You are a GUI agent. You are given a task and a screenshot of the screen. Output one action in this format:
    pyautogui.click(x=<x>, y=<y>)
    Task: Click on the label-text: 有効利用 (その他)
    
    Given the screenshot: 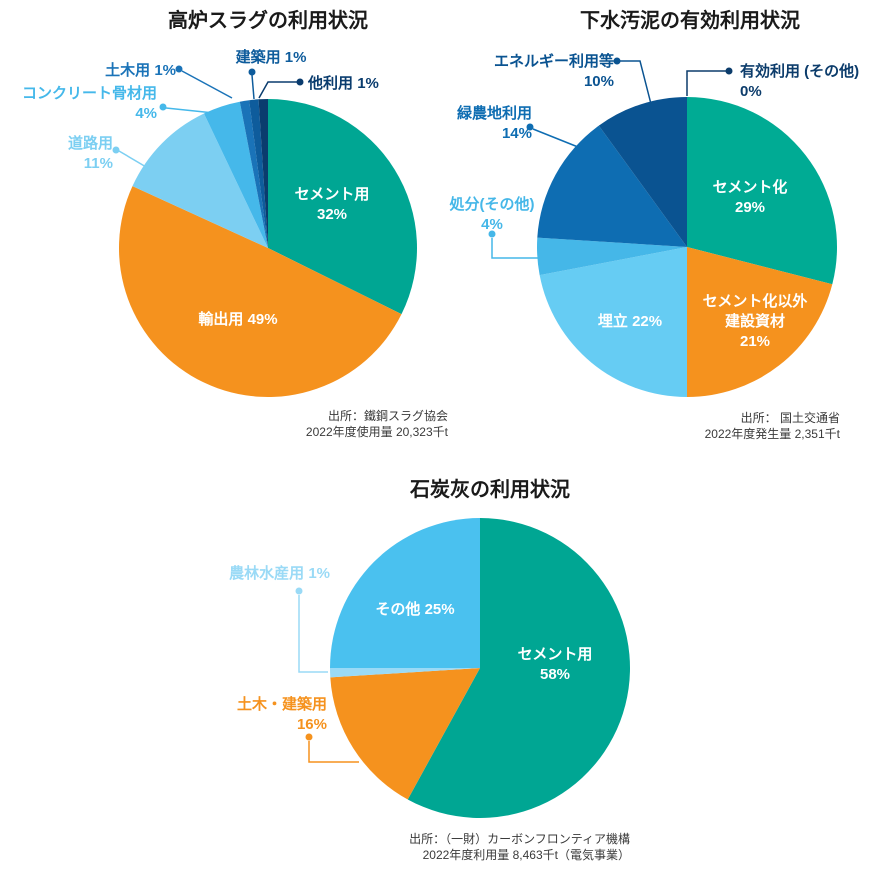 What is the action you would take?
    pyautogui.click(x=800, y=71)
    